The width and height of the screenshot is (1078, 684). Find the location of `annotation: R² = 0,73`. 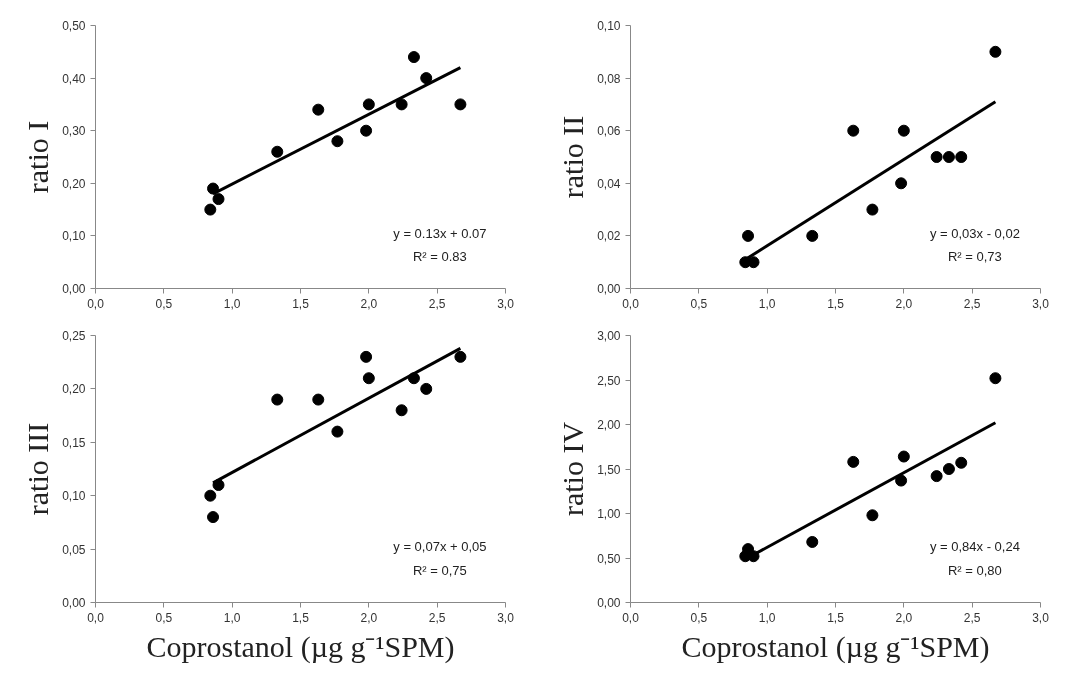

annotation: R² = 0,73 is located at coordinates (974, 257).